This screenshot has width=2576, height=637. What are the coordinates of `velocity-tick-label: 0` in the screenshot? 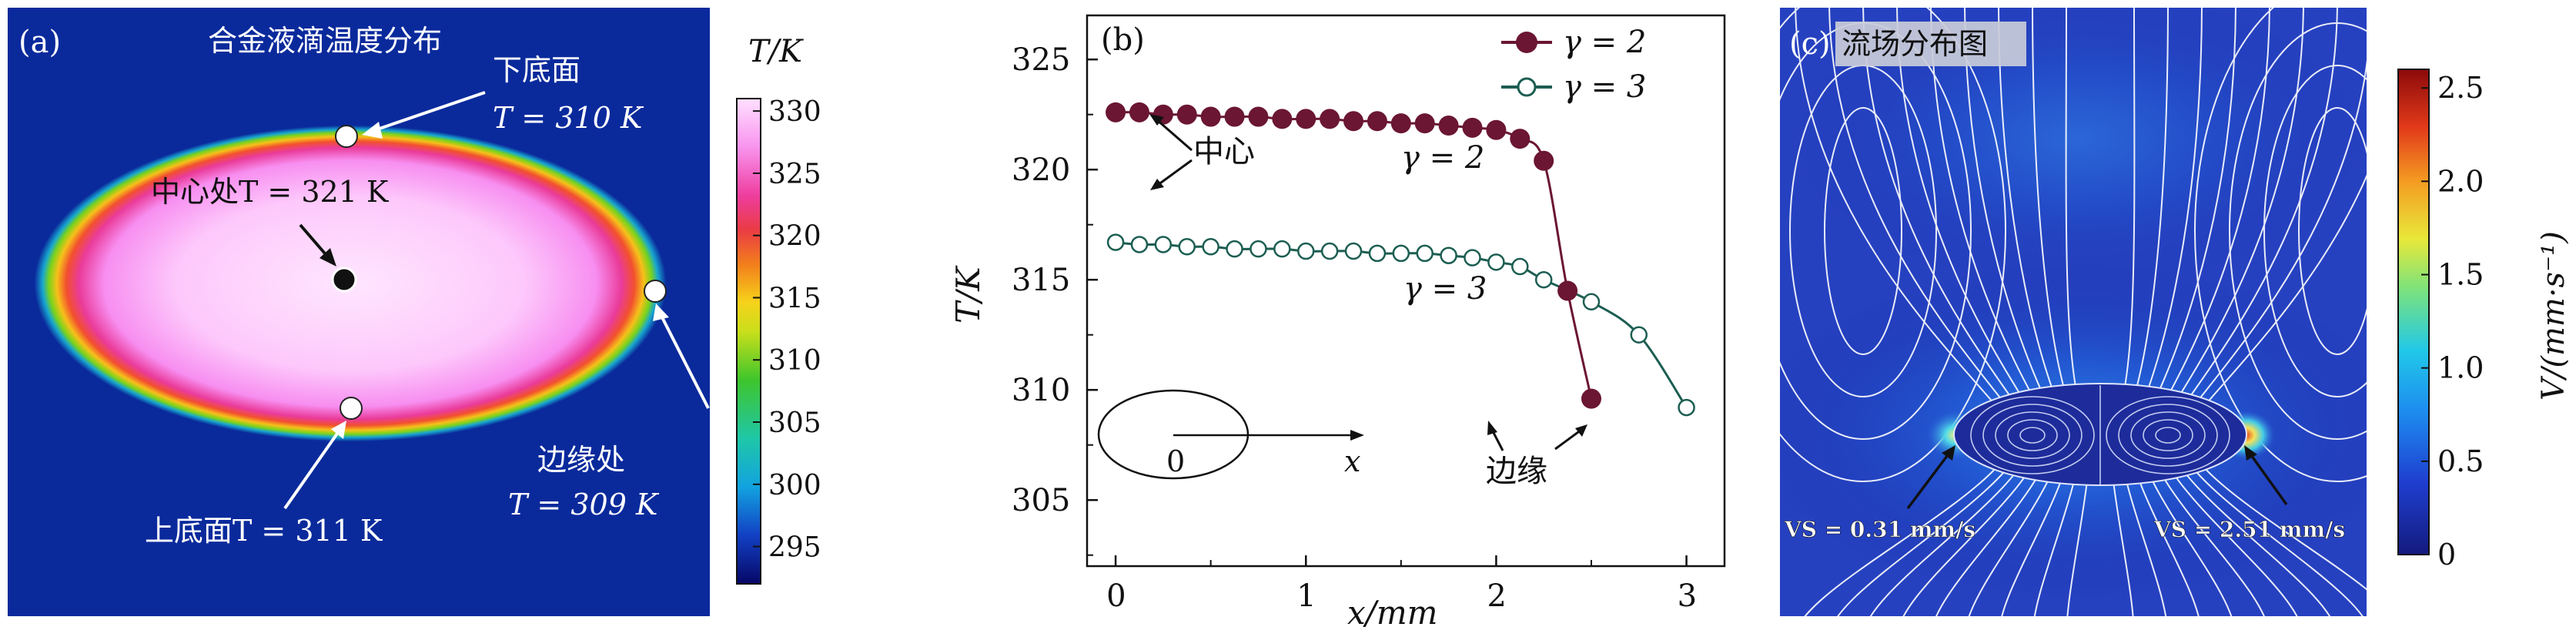 It's located at (2447, 555).